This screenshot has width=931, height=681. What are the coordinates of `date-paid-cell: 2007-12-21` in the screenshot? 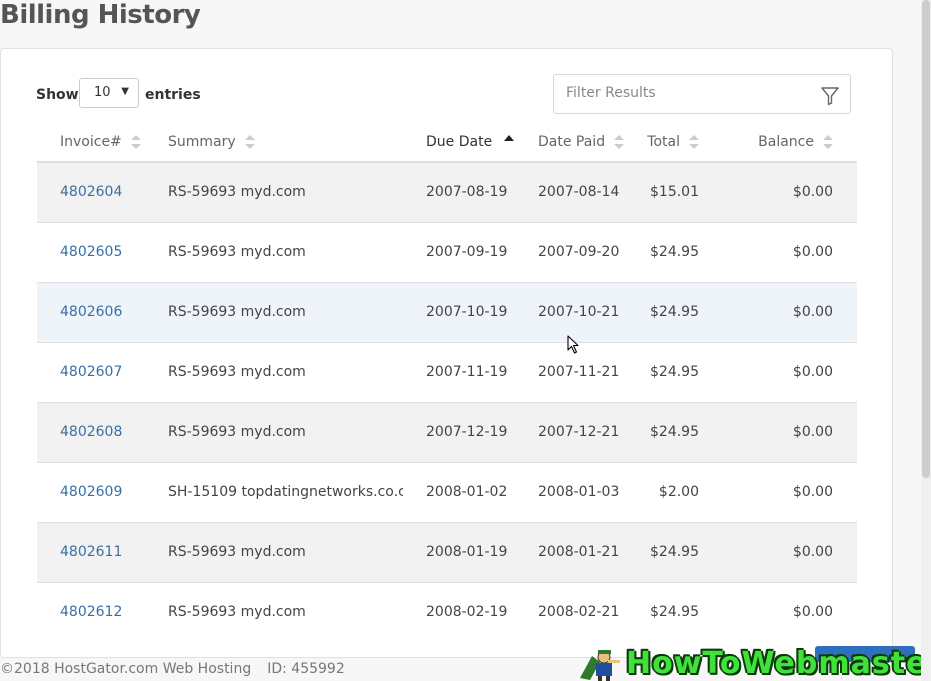 It's located at (567, 431).